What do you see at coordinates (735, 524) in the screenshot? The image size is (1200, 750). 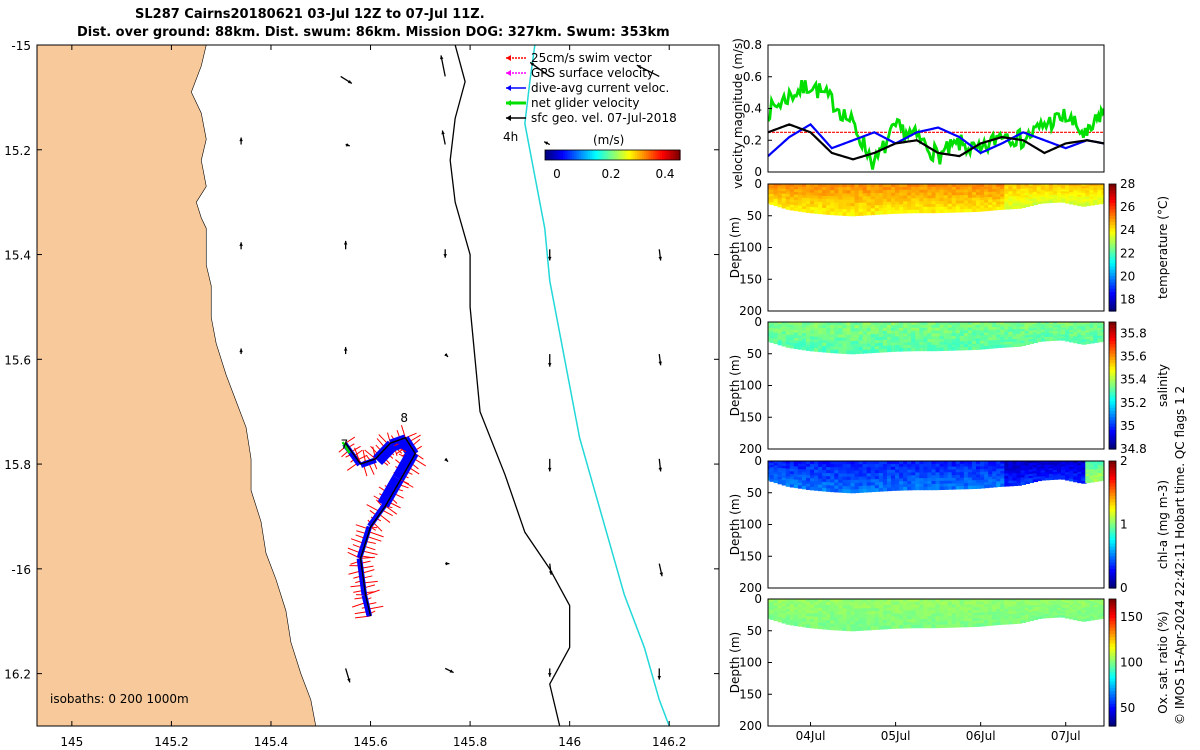 I see `section-y-label: Depth (m)` at bounding box center [735, 524].